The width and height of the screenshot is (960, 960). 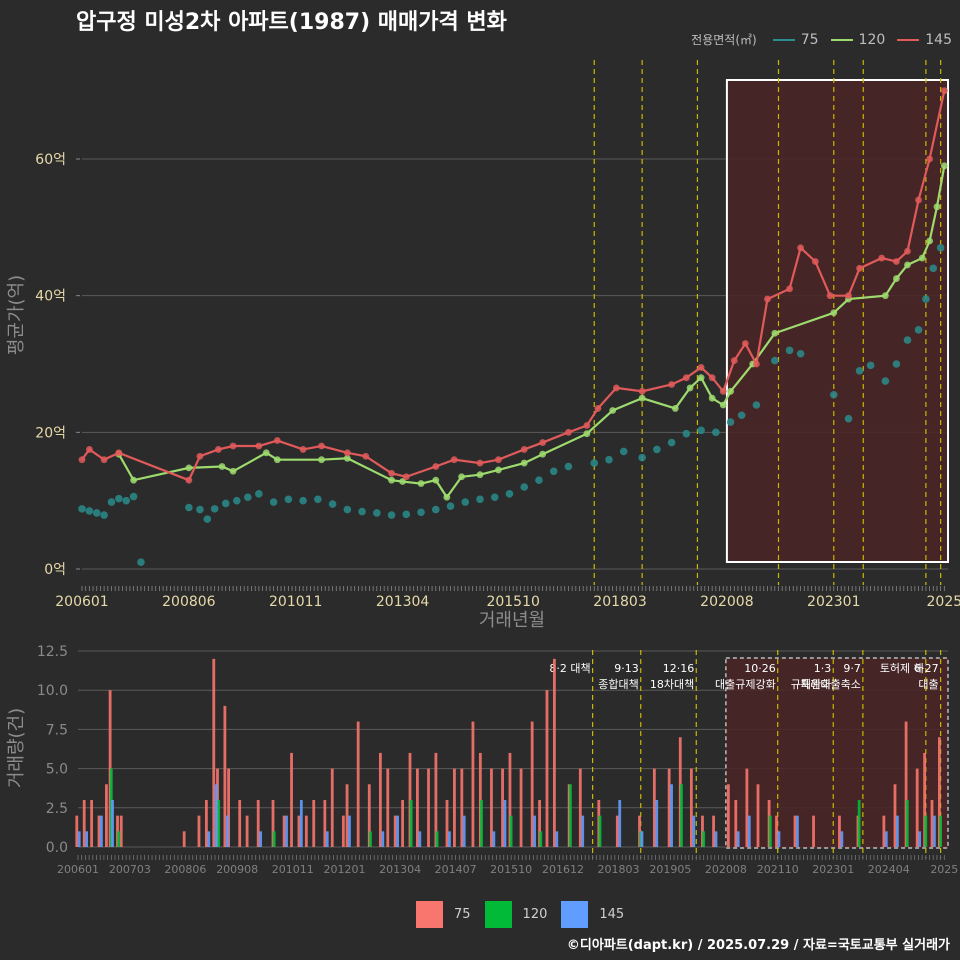 I want to click on x-tick-label: 202301, so click(x=833, y=869).